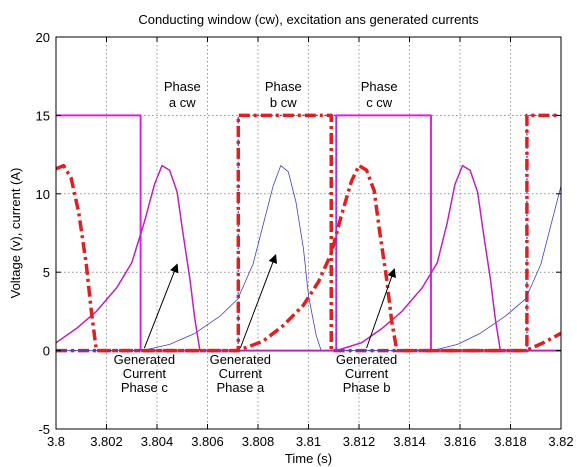 The height and width of the screenshot is (467, 577). Describe the element at coordinates (308, 441) in the screenshot. I see `x-tick-label: 3.81` at that location.